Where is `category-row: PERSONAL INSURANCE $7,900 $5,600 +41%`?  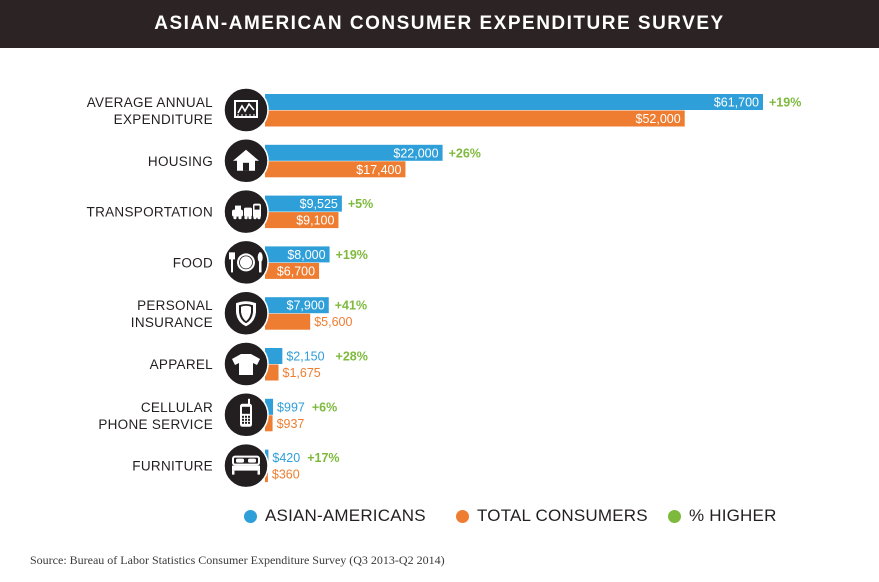 category-row: PERSONAL INSURANCE $7,900 $5,600 +41% is located at coordinates (249, 313).